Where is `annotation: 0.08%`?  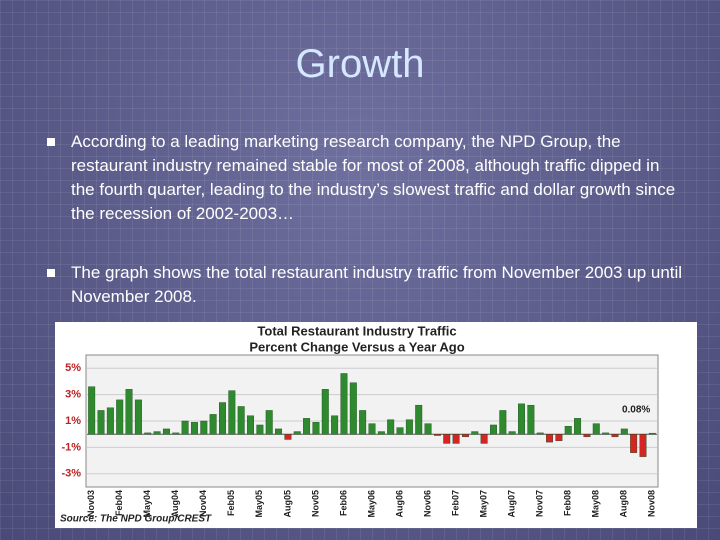
annotation: 0.08% is located at coordinates (636, 410).